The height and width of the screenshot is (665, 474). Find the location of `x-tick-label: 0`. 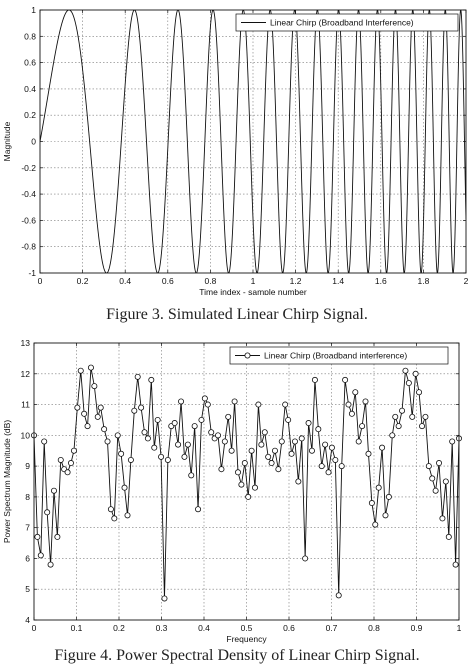

x-tick-label: 0 is located at coordinates (40, 281).